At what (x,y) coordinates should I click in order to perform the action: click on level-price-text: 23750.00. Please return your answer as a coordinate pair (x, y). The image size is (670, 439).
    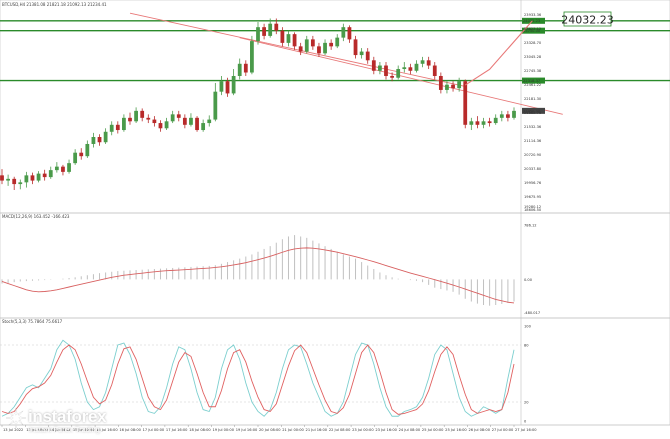
    Looking at the image, I should click on (532, 31).